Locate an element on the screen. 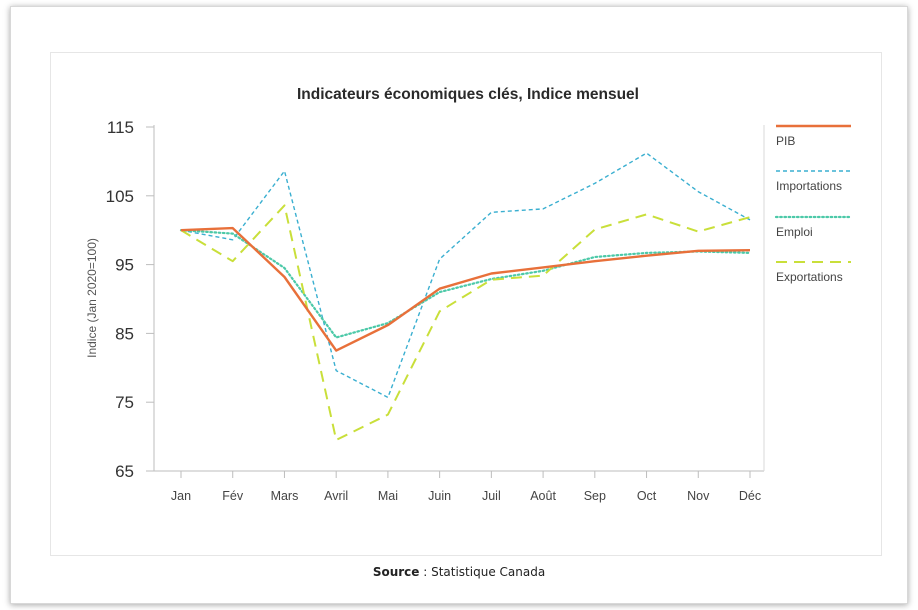 Image resolution: width=918 pixels, height=610 pixels. series-line-pib is located at coordinates (465, 289).